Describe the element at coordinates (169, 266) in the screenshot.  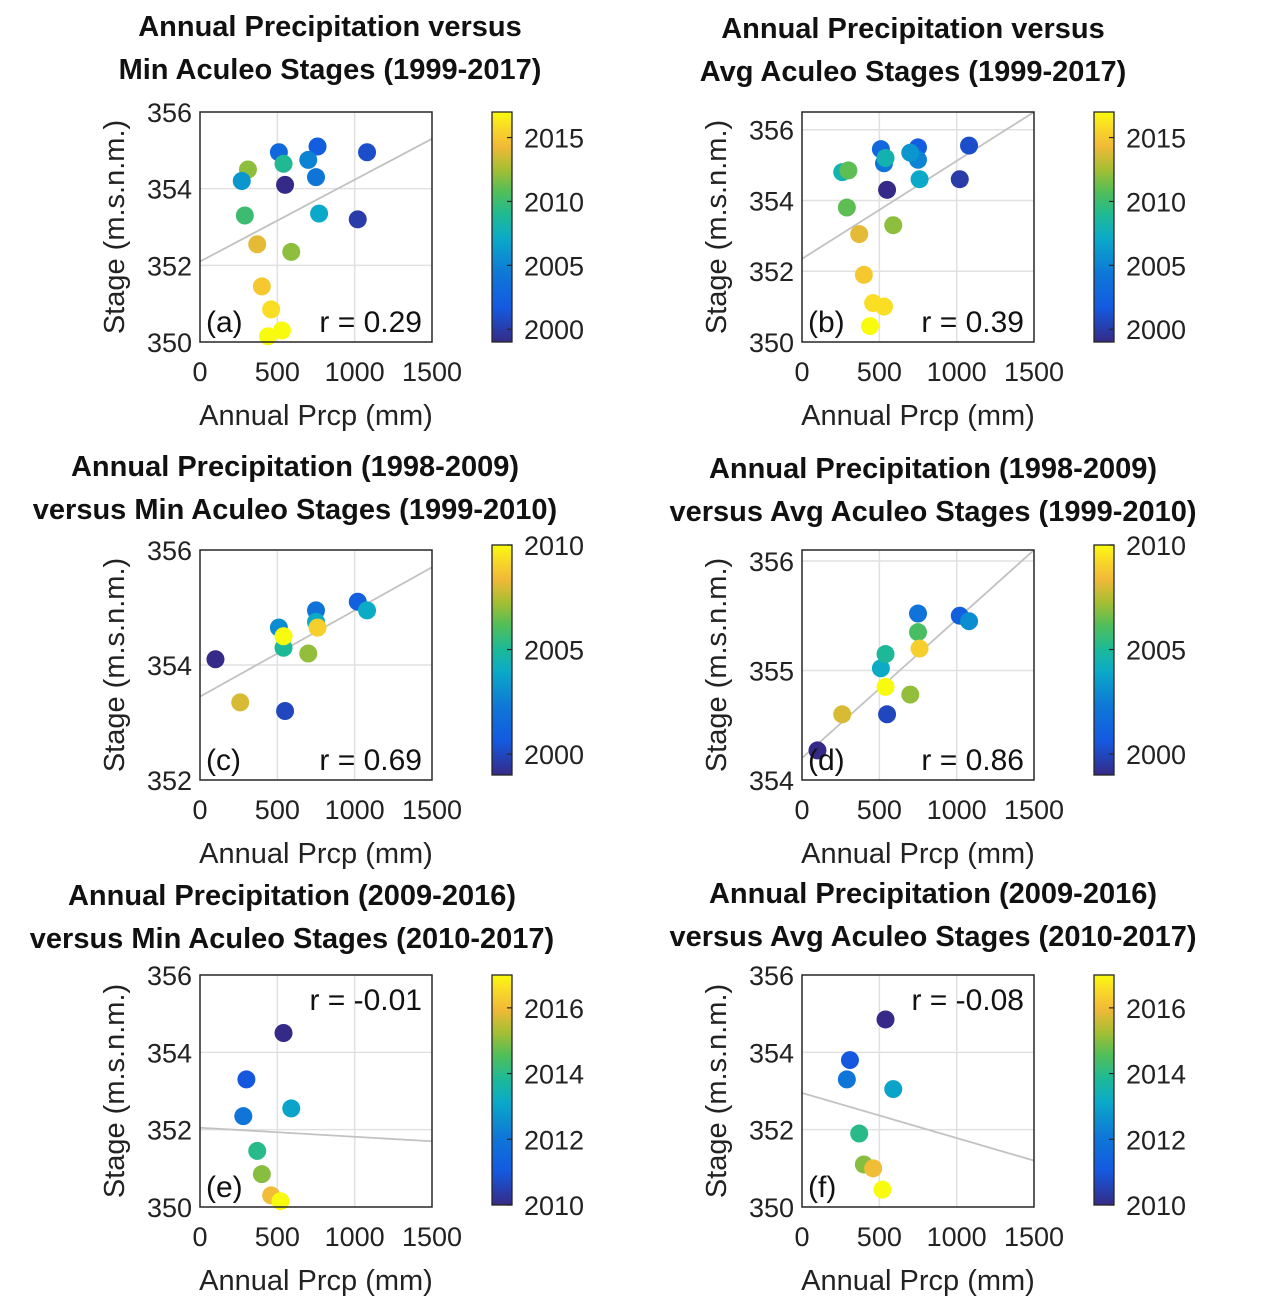
I see `y-tick-label: 352` at that location.